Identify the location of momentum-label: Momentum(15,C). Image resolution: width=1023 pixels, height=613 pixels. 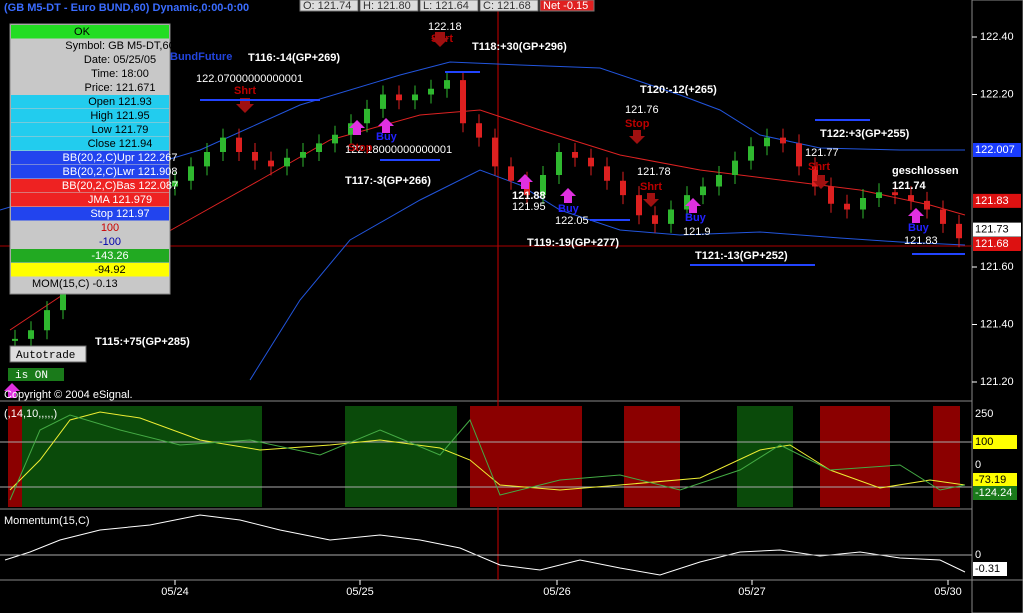
(47, 521).